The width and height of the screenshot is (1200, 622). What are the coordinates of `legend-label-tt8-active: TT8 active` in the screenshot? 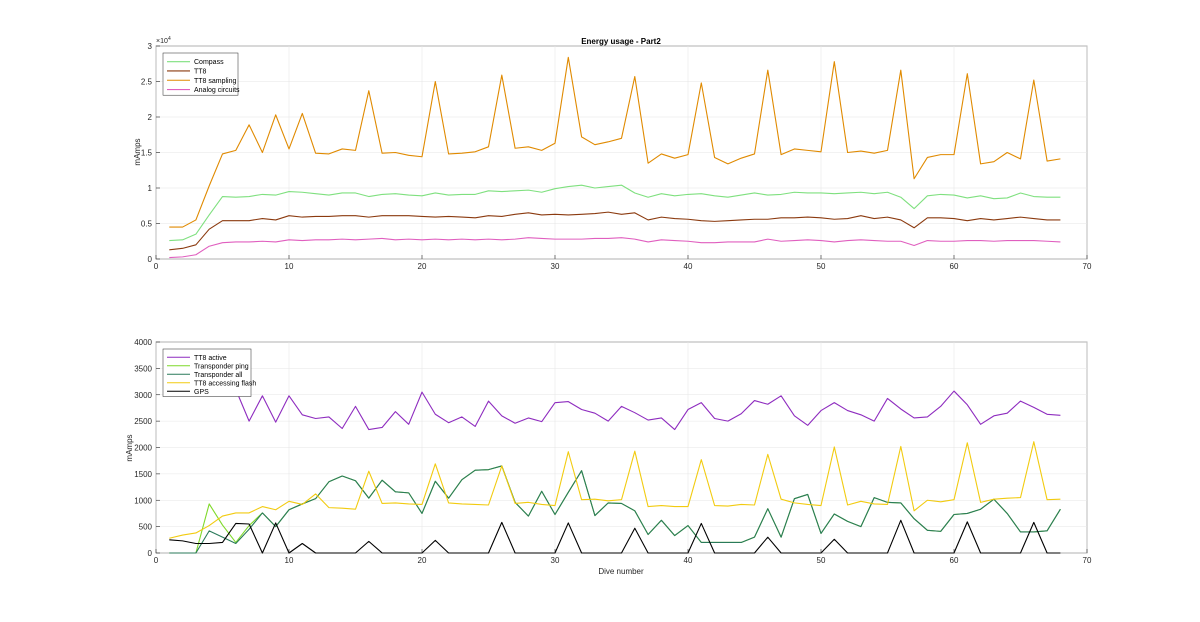 It's located at (210, 358).